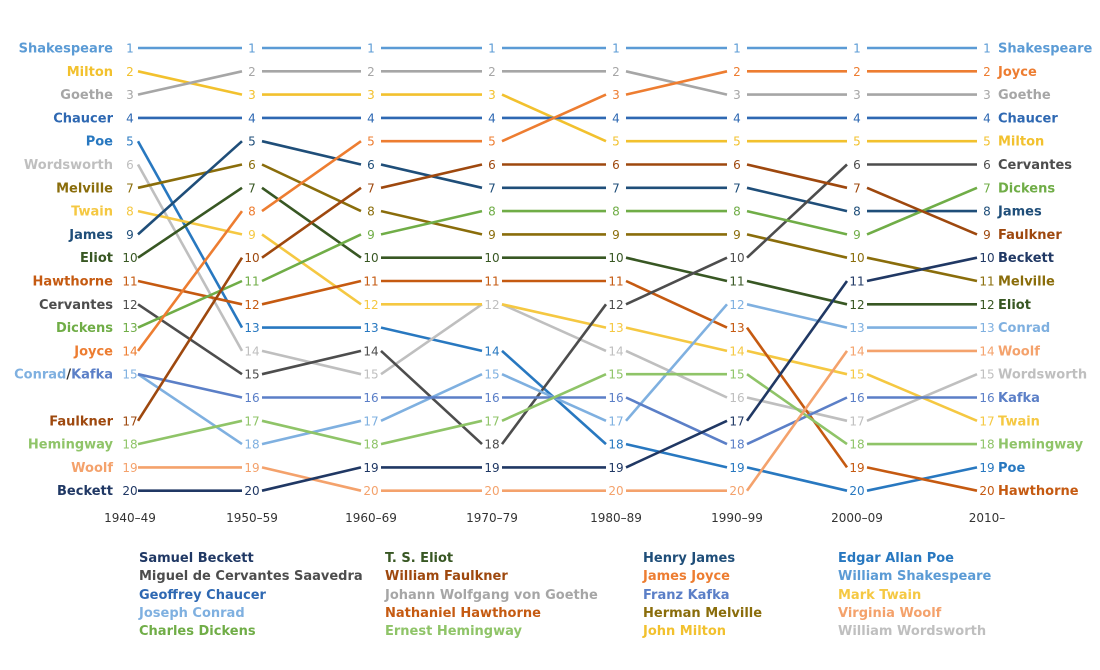  What do you see at coordinates (491, 595) in the screenshot?
I see `legend-item-goethe: Johann Wolfgang von Goethe` at bounding box center [491, 595].